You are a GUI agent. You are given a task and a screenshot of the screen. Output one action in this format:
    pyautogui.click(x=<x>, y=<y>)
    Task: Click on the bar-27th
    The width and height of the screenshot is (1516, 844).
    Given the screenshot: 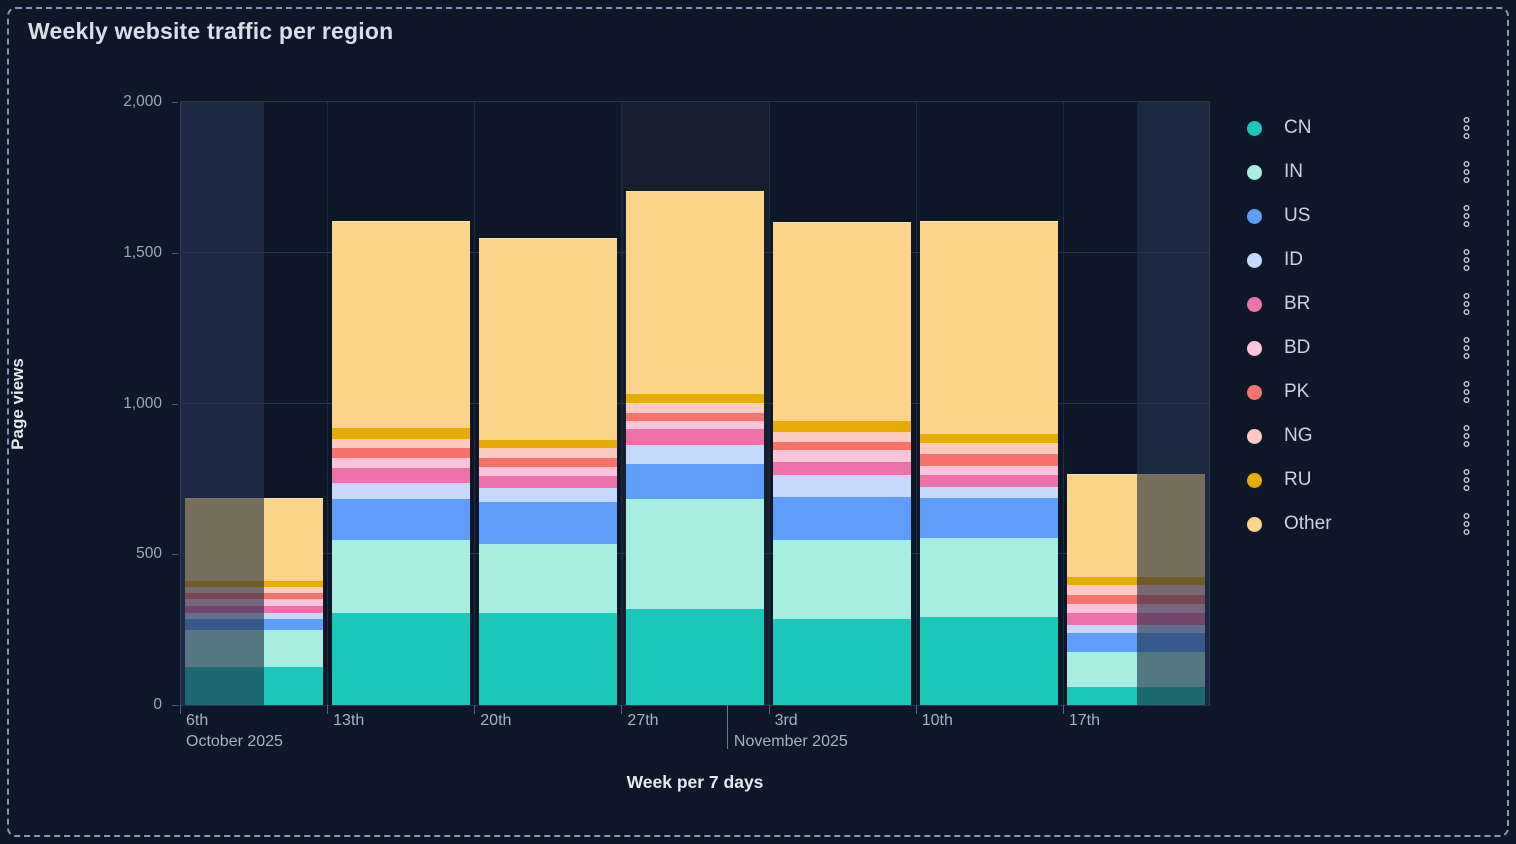 What is the action you would take?
    pyautogui.click(x=695, y=448)
    